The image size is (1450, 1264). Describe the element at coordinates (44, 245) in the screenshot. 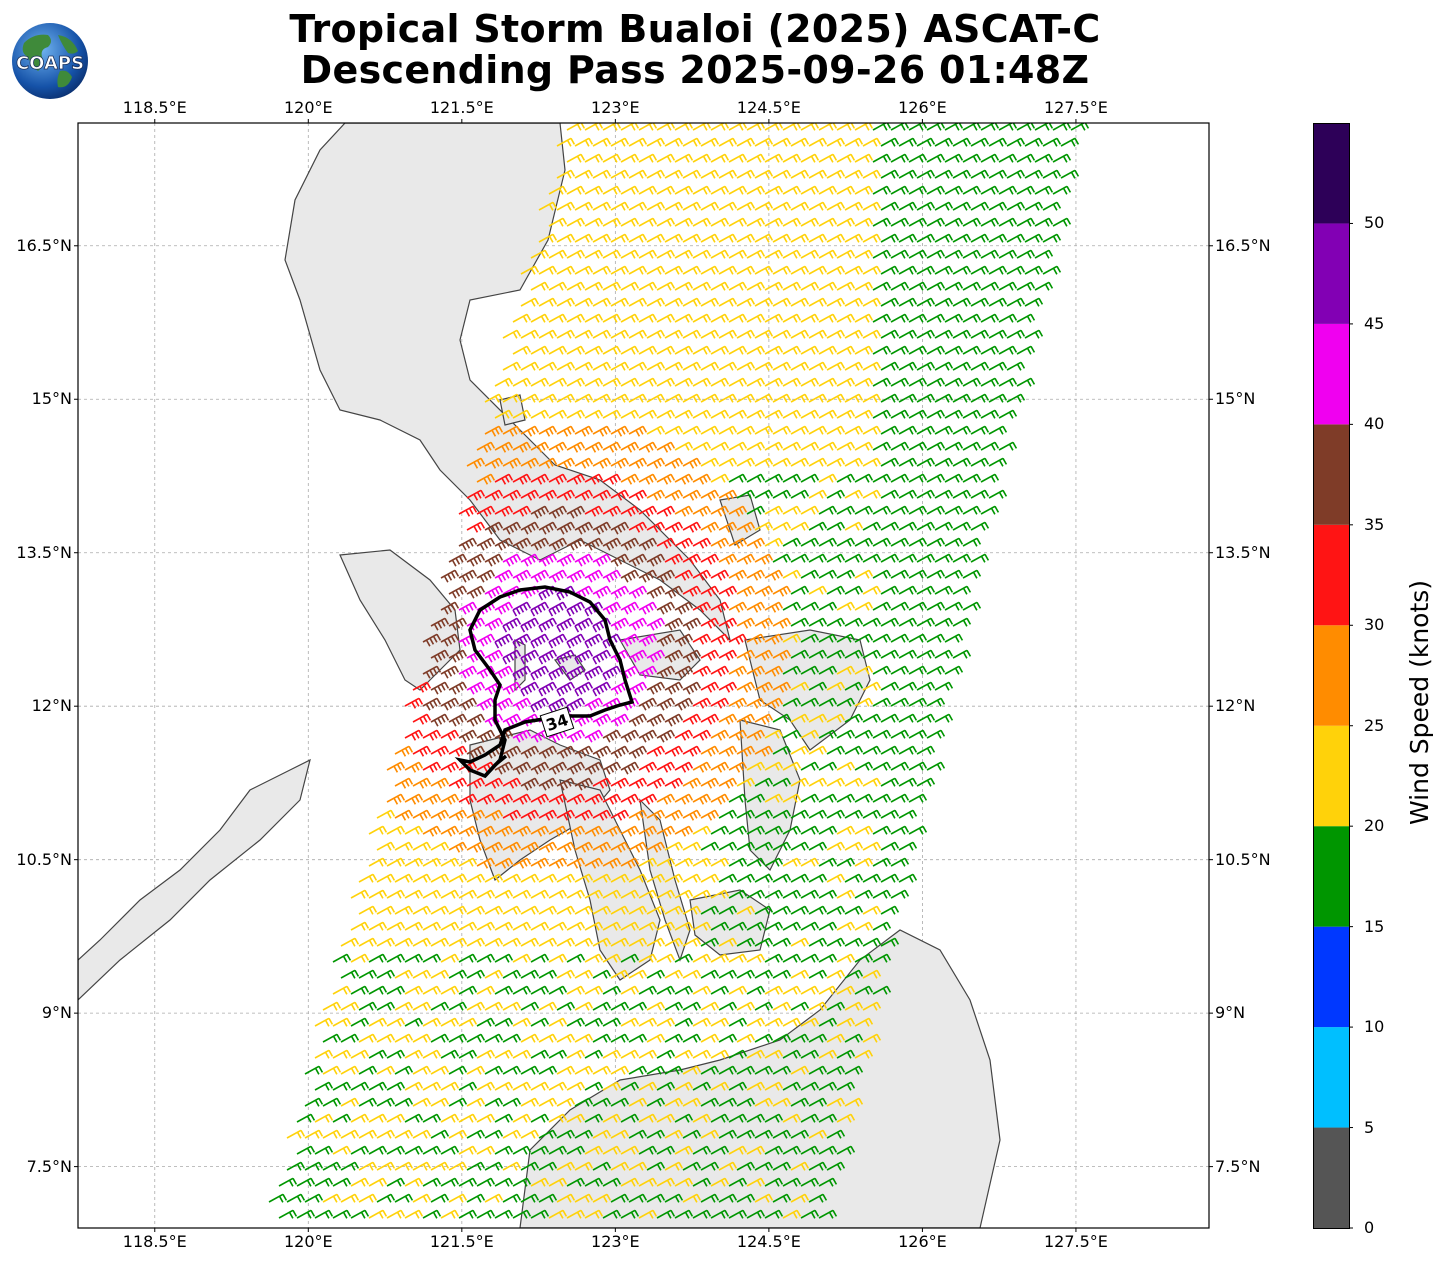

I see `y-tick-label-left: 16.5°N` at that location.